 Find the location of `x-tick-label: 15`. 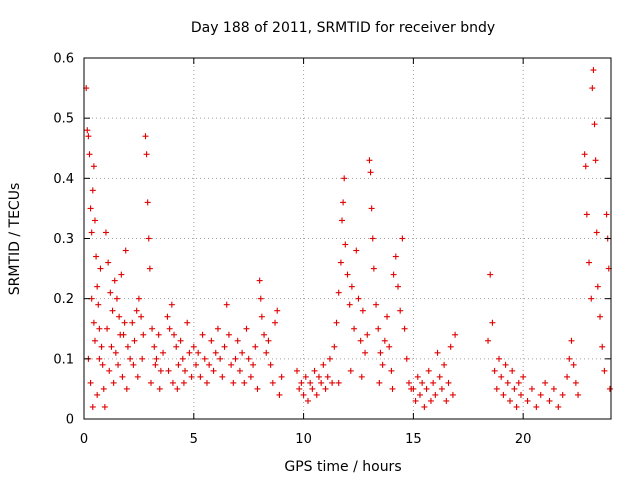

x-tick-label: 15 is located at coordinates (413, 439).